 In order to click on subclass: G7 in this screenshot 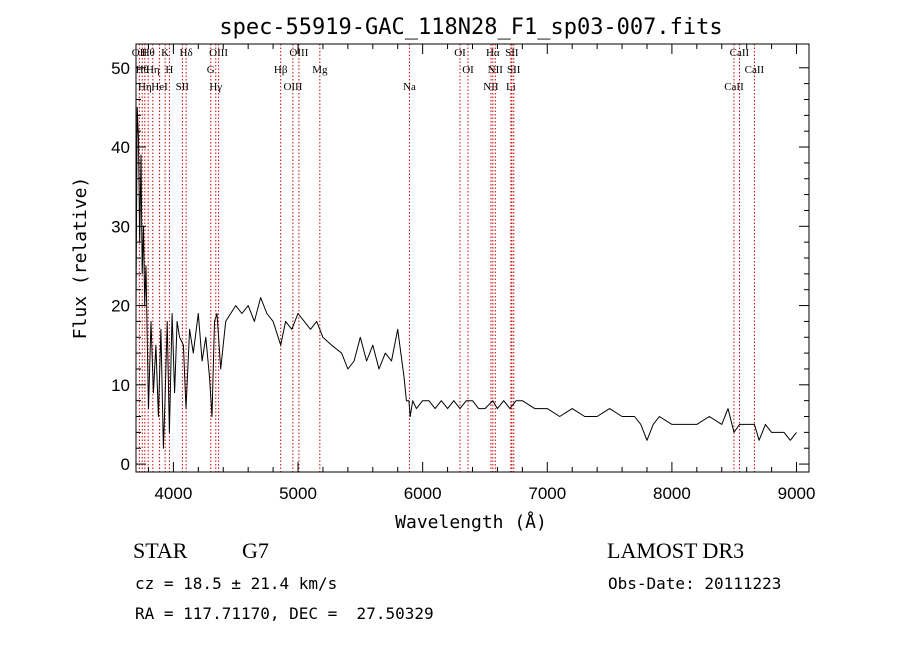, I will do `click(255, 550)`.